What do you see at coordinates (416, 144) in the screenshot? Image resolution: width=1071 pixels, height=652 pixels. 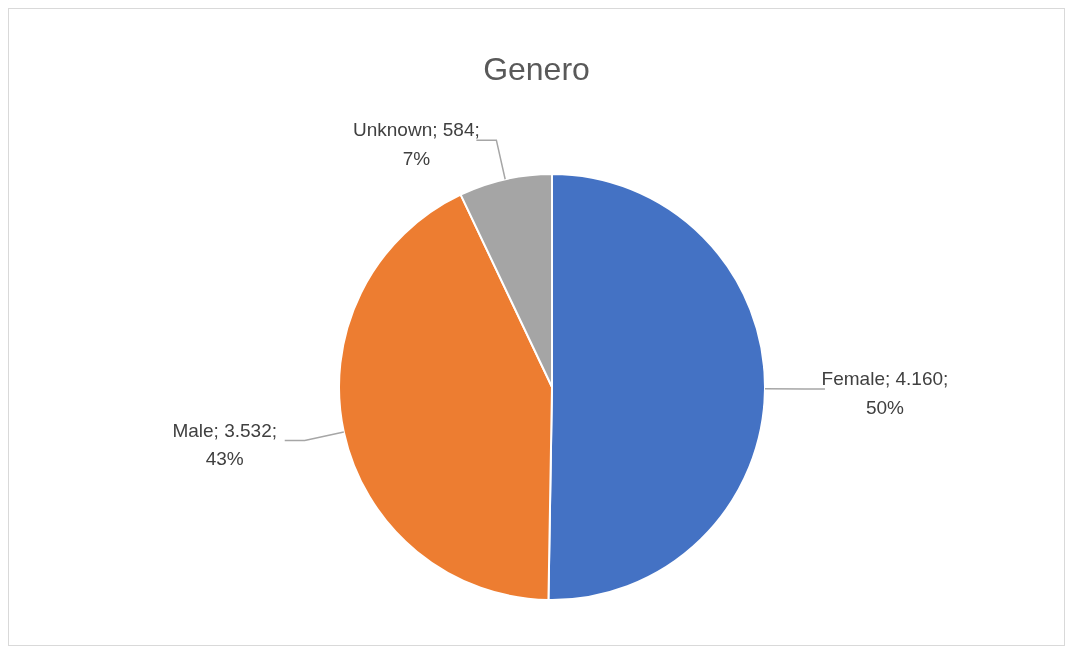 I see `slice-label: Unknown; 584; 7%` at bounding box center [416, 144].